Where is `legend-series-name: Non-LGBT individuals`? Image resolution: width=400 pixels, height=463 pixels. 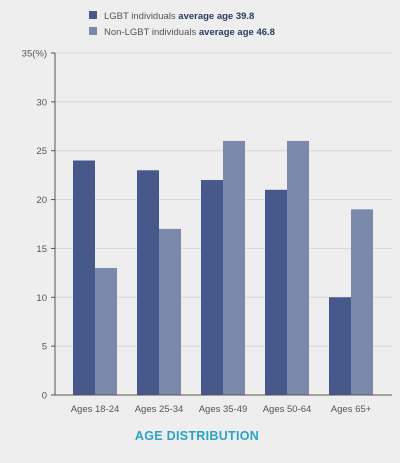 legend-series-name: Non-LGBT individuals is located at coordinates (151, 32).